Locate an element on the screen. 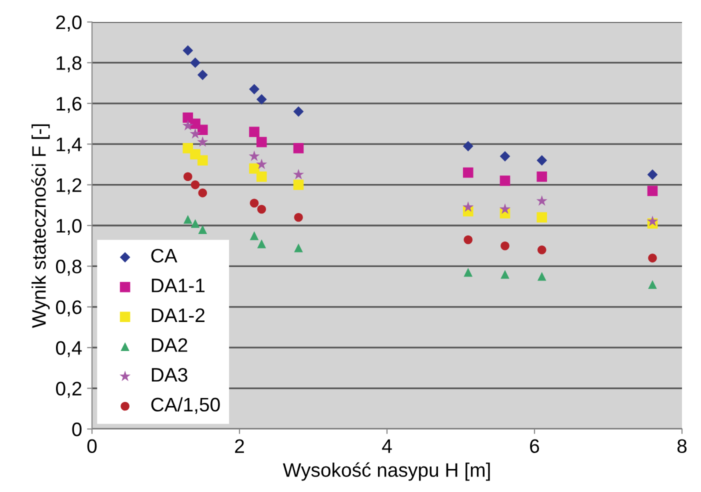 The width and height of the screenshot is (701, 492). x-tick-label: 8 is located at coordinates (682, 446).